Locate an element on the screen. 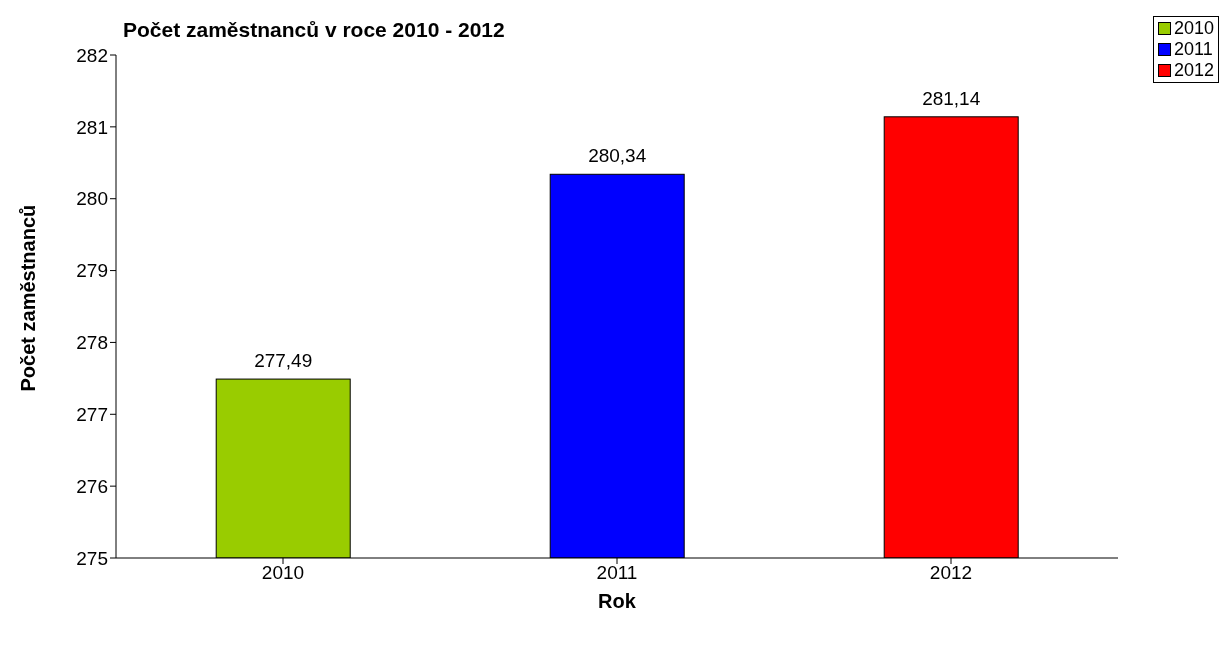 This screenshot has height=671, width=1229. data-label: 281,14 is located at coordinates (951, 98).